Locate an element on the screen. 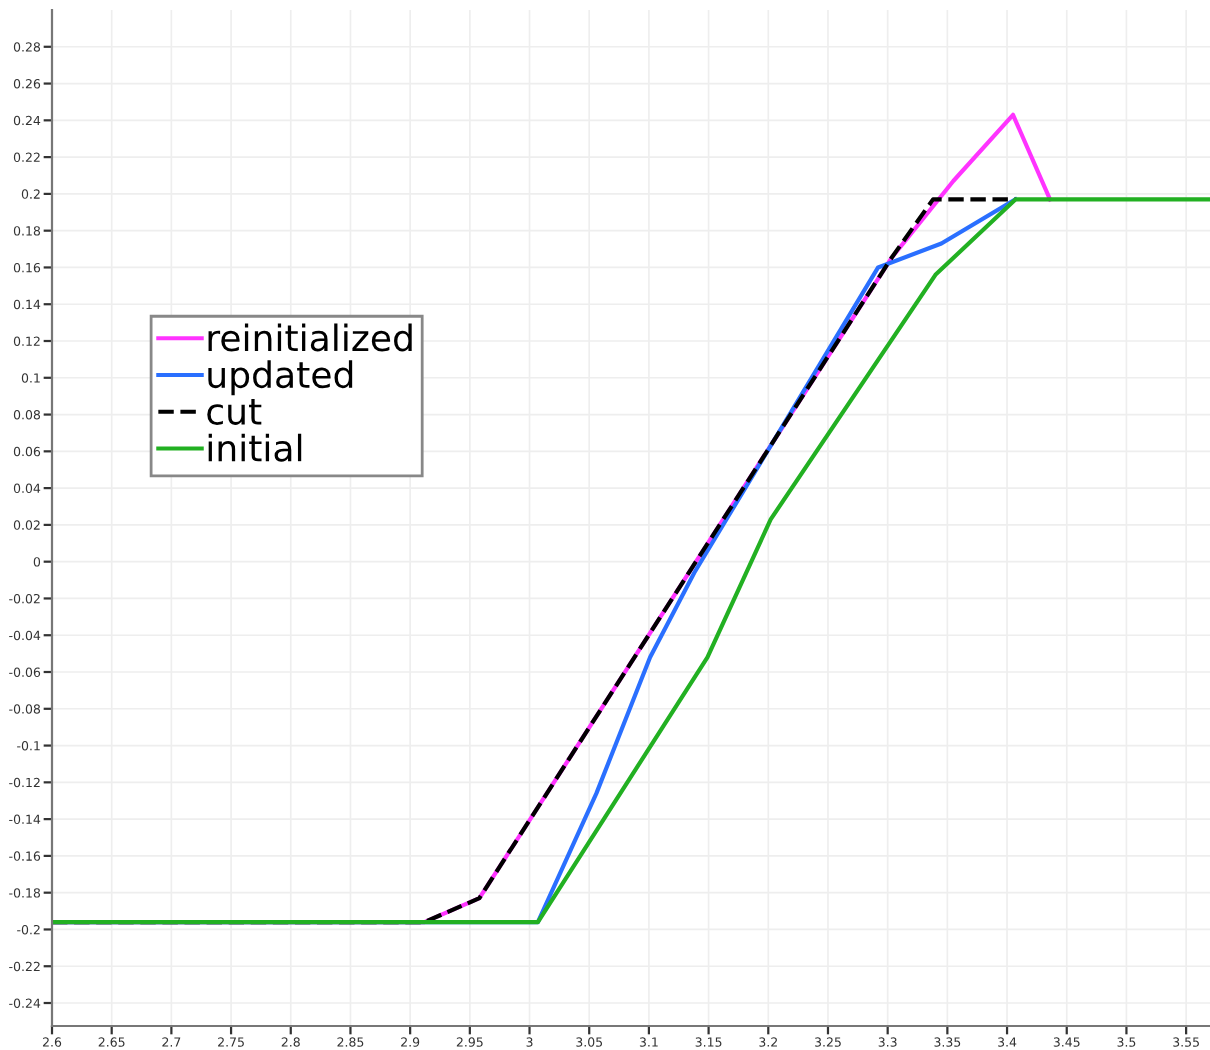 The width and height of the screenshot is (1210, 1050). legend-label: initial is located at coordinates (255, 447).